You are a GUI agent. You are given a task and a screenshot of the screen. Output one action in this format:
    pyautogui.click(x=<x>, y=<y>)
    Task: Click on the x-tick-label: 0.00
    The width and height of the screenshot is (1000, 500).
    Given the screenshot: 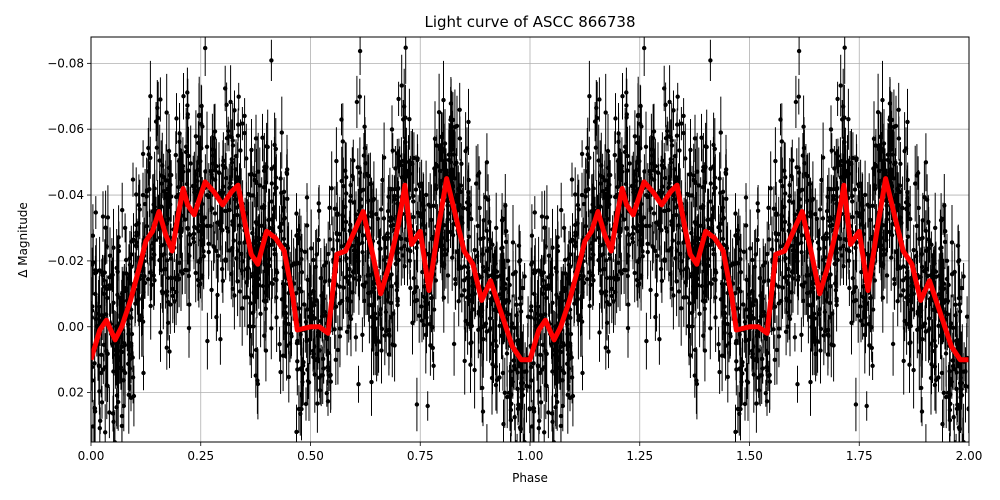 What is the action you would take?
    pyautogui.click(x=91, y=456)
    